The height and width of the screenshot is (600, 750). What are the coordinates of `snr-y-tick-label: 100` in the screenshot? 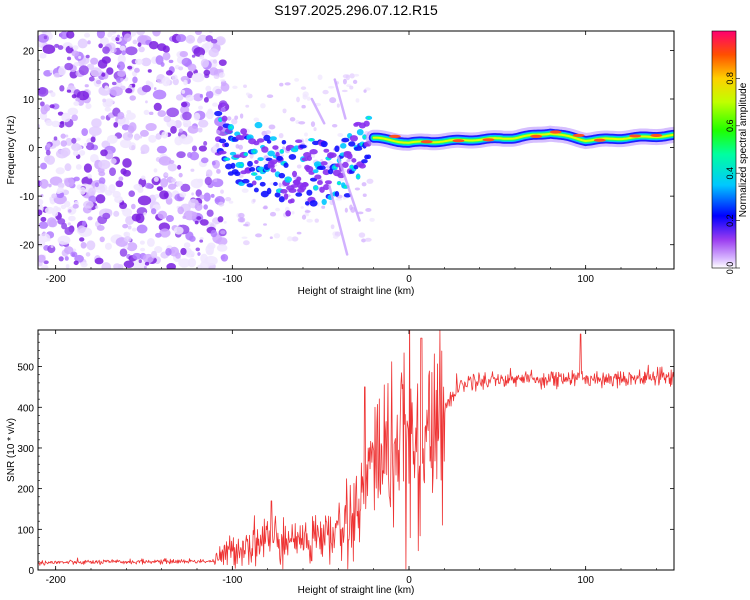 It's located at (25, 530).